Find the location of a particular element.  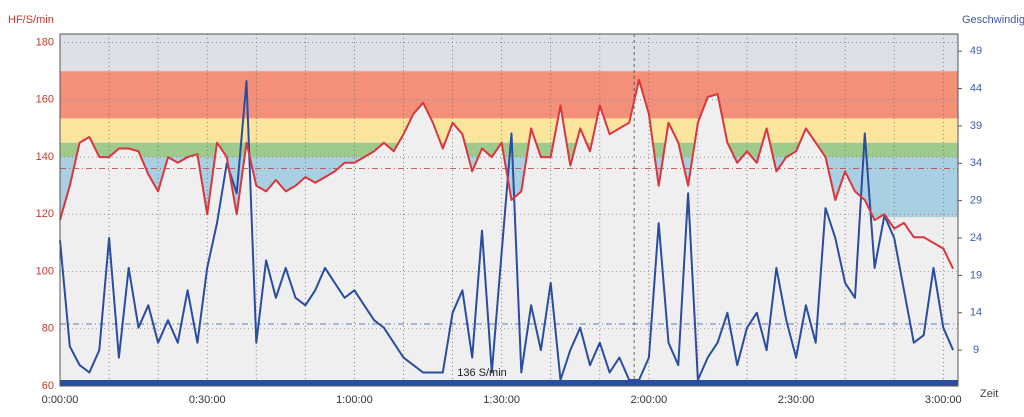

y-axis-label: HF/S/min is located at coordinates (31, 20).